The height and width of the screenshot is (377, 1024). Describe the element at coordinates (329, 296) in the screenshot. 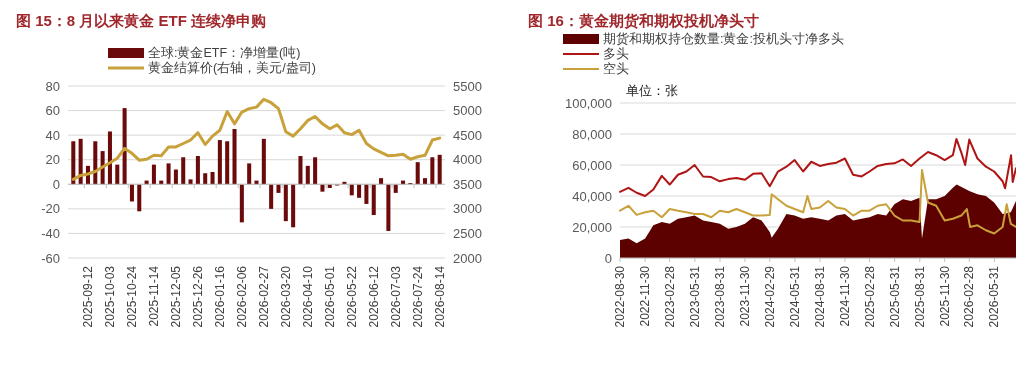

I see `x-tick-label: 2026-05-01` at that location.